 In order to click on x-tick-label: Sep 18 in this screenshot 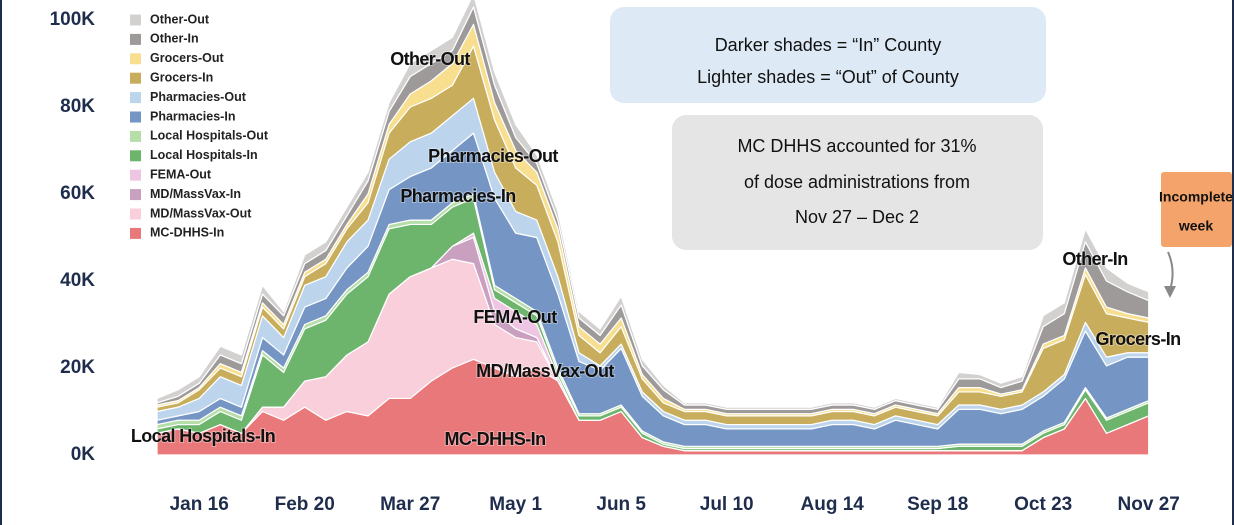, I will do `click(937, 504)`.